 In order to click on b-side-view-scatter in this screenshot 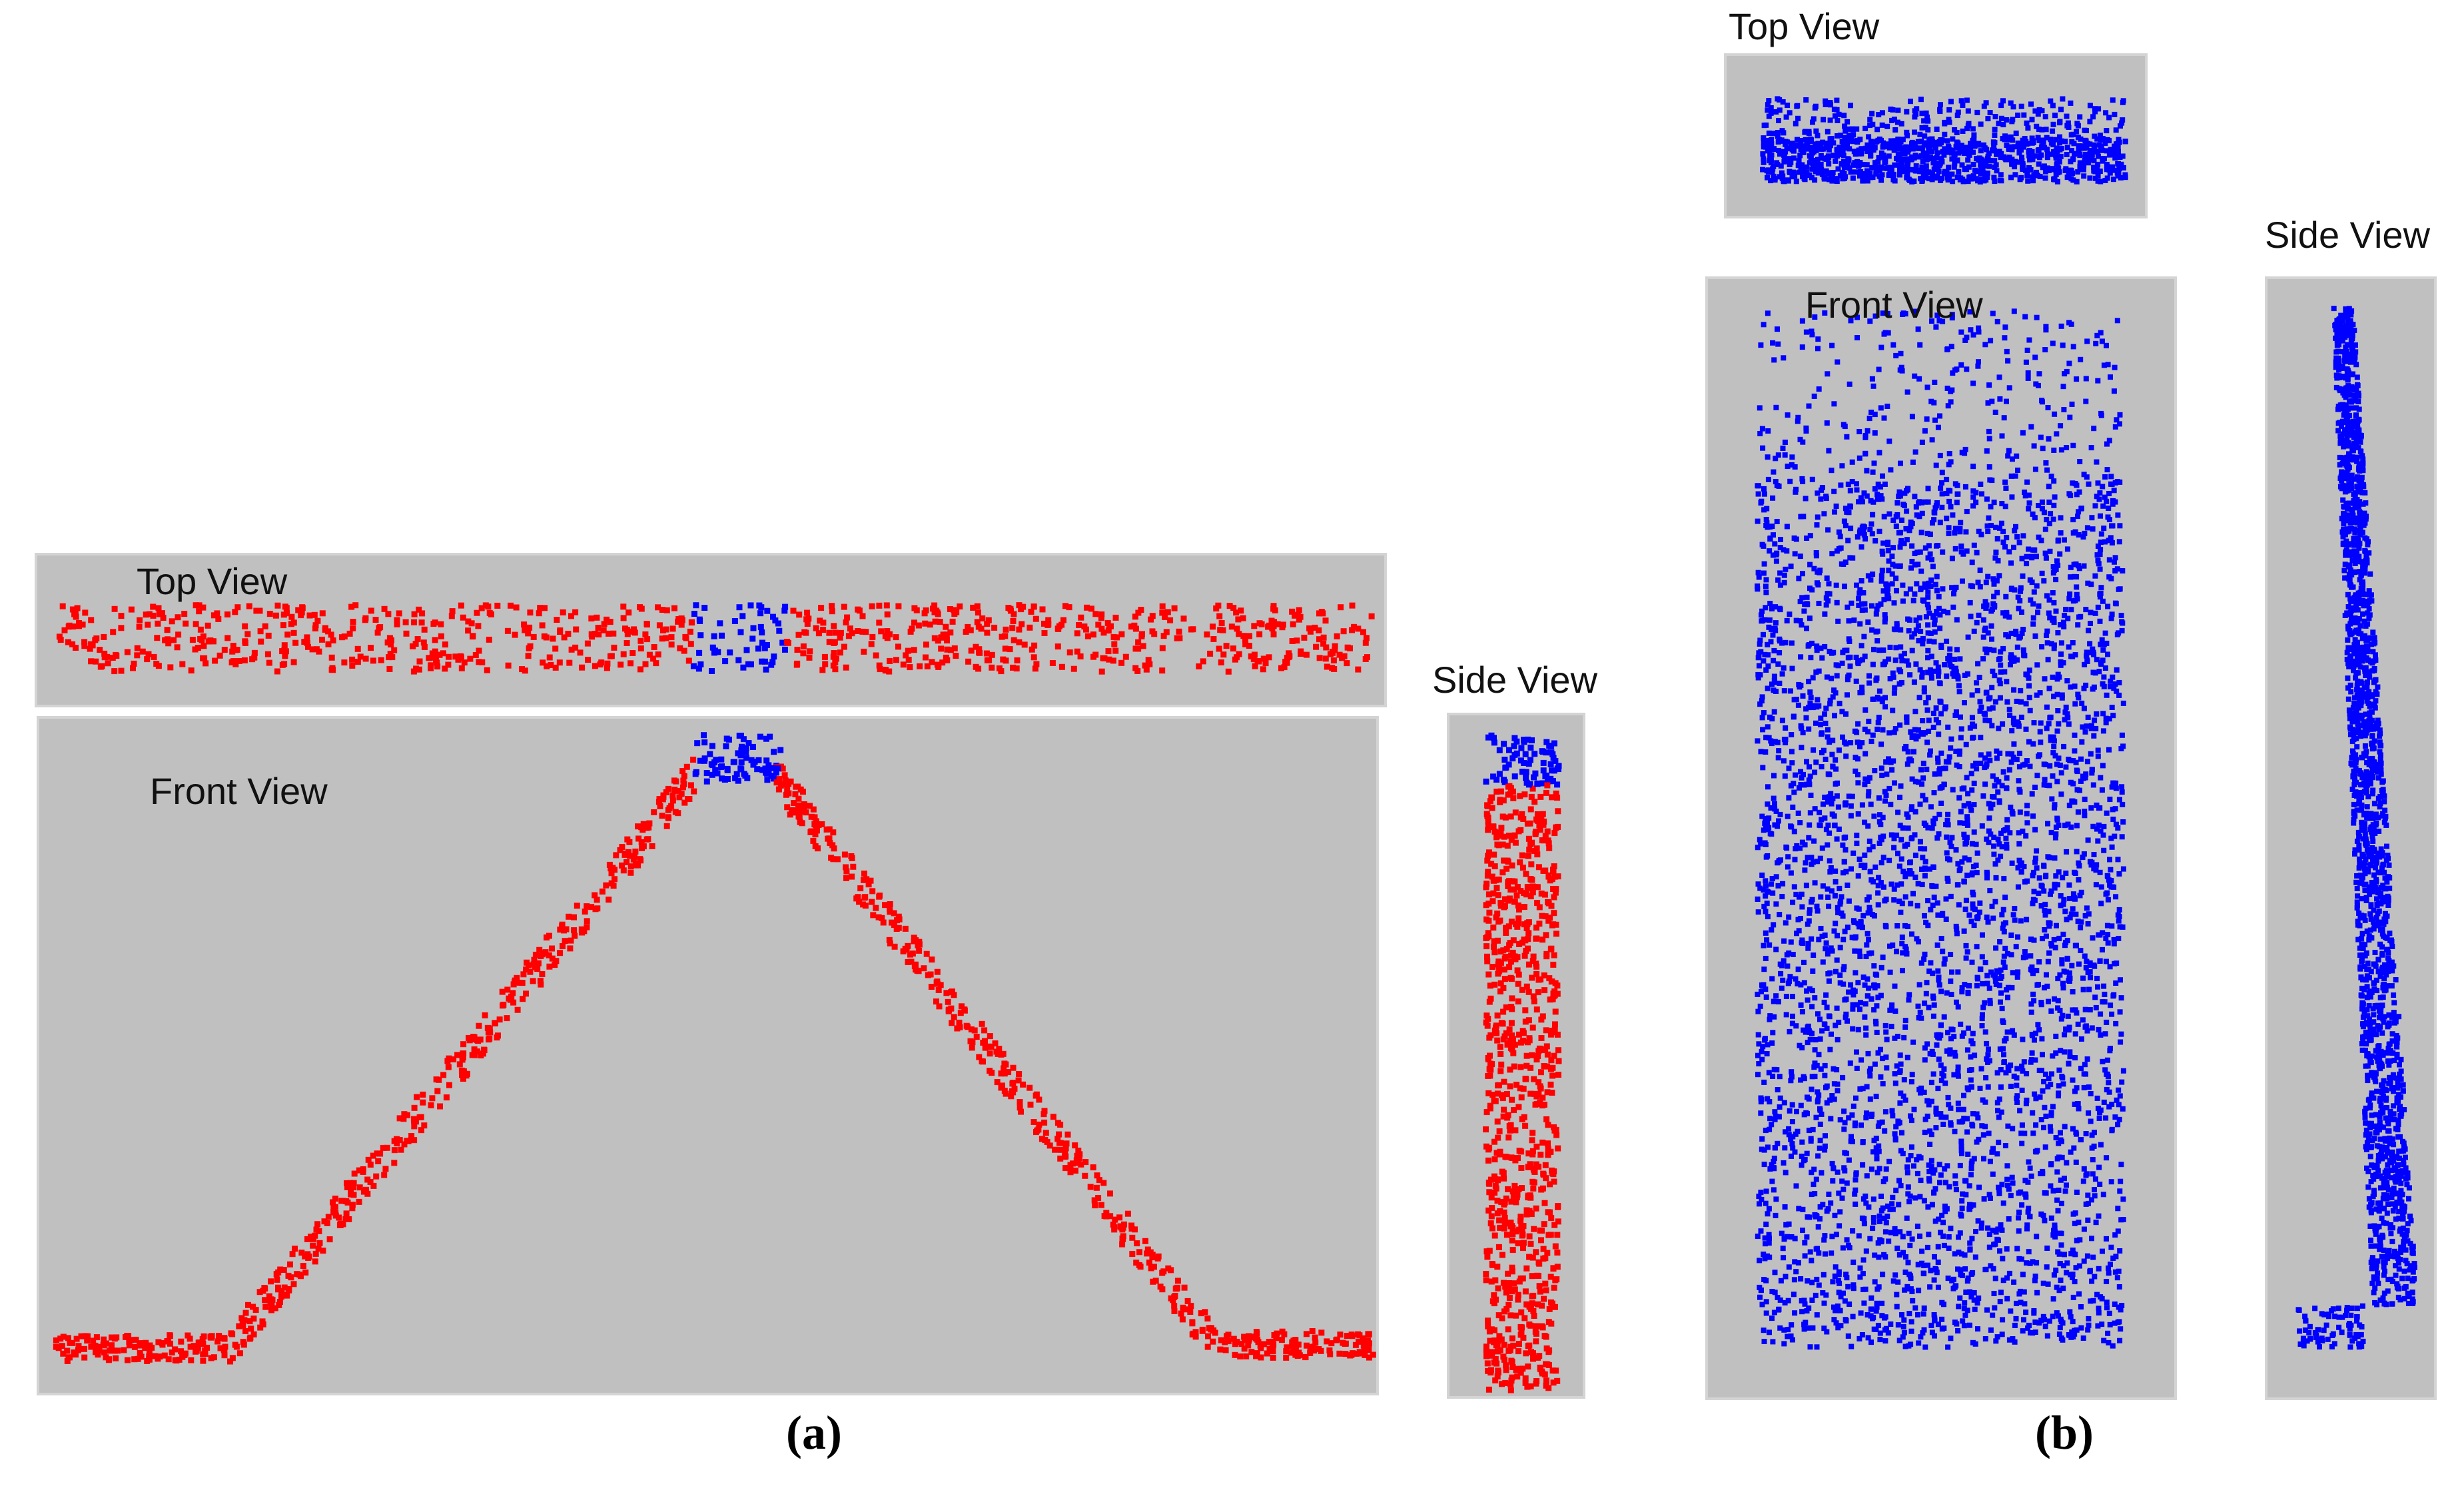, I will do `click(2356, 828)`.